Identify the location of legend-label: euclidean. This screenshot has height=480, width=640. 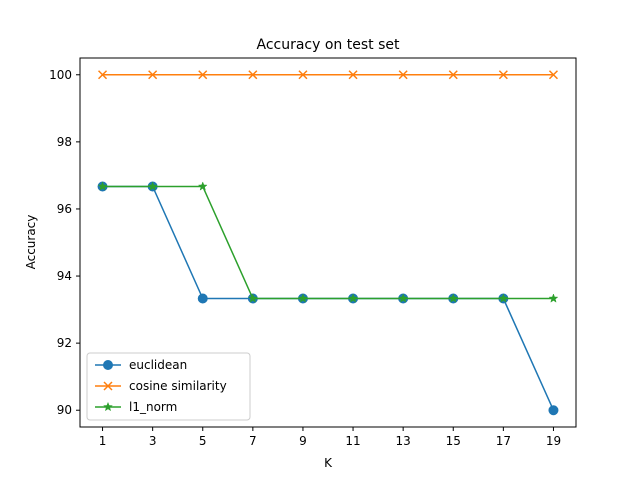
(158, 365).